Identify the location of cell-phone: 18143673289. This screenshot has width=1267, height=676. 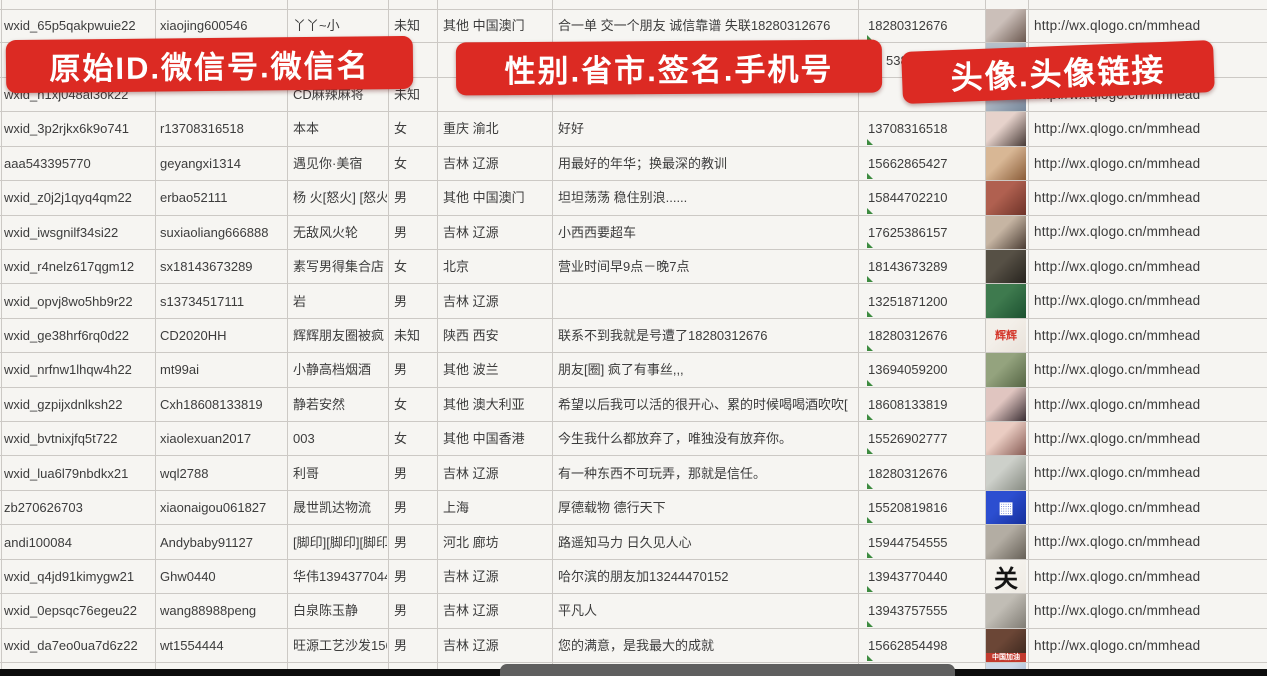
(925, 266).